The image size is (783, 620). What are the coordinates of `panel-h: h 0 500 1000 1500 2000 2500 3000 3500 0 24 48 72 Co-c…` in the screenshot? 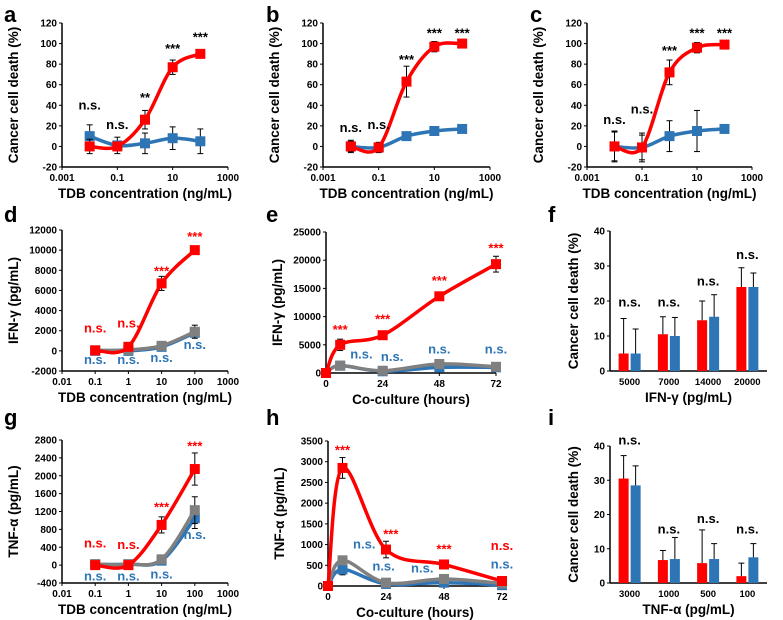 It's located at (389, 512).